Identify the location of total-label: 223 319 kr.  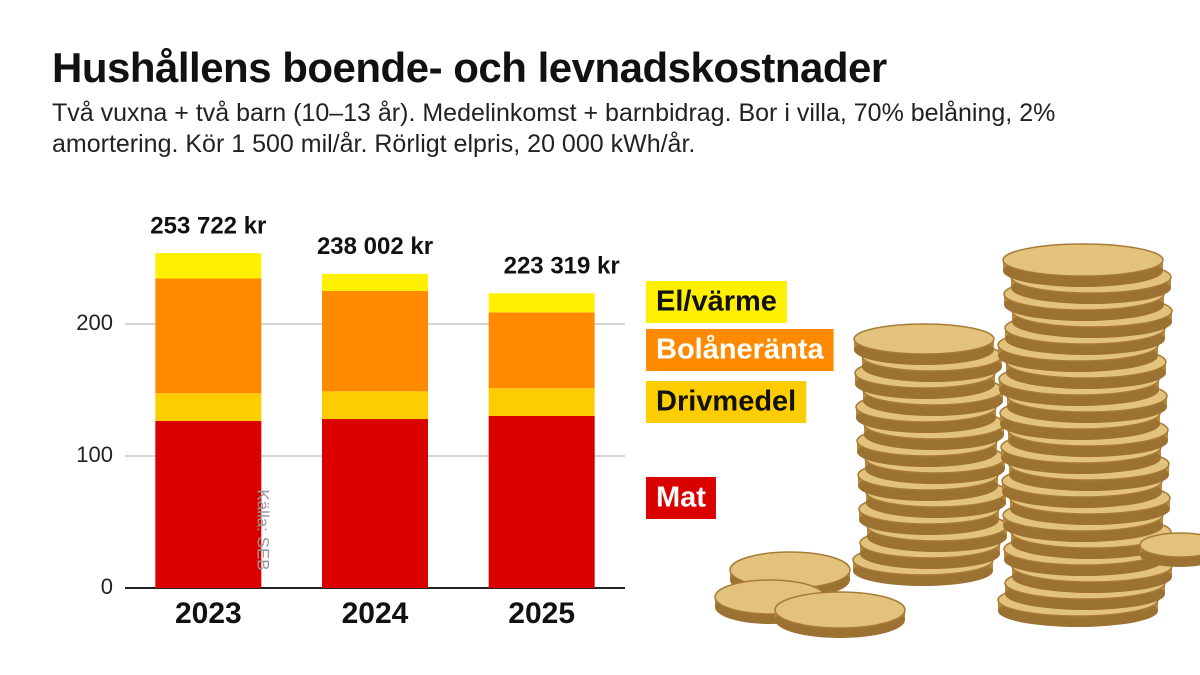
(562, 266).